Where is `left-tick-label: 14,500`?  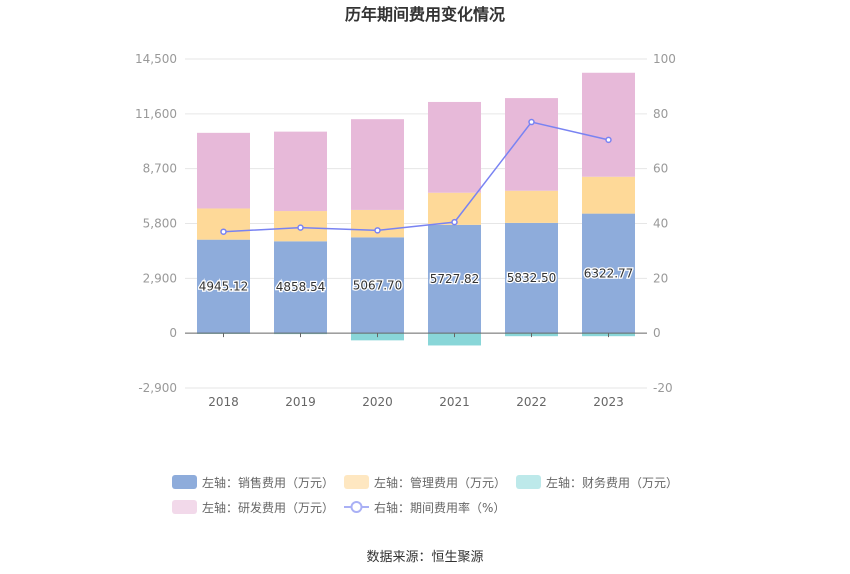 left-tick-label: 14,500 is located at coordinates (156, 59).